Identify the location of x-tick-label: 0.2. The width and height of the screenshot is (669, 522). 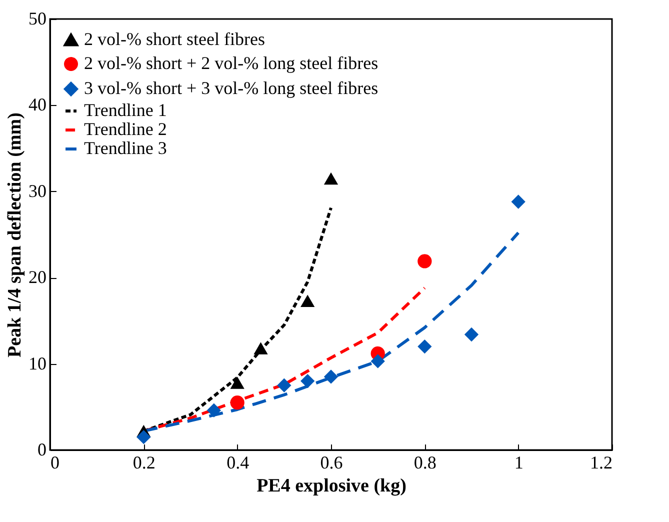
(144, 462).